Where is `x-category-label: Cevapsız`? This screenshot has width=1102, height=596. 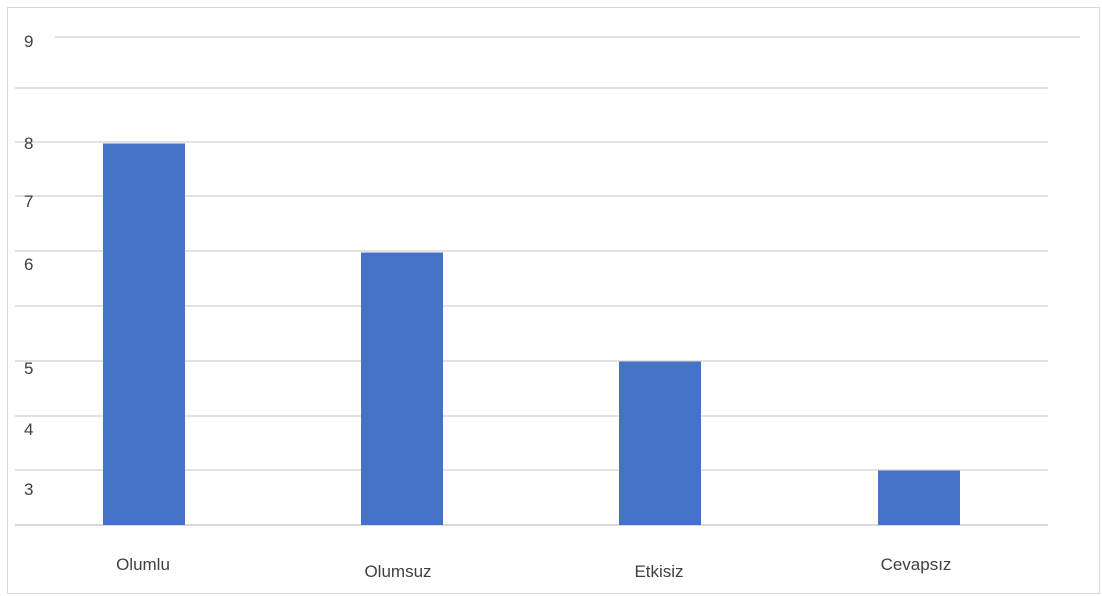
x-category-label: Cevapsız is located at coordinates (916, 564).